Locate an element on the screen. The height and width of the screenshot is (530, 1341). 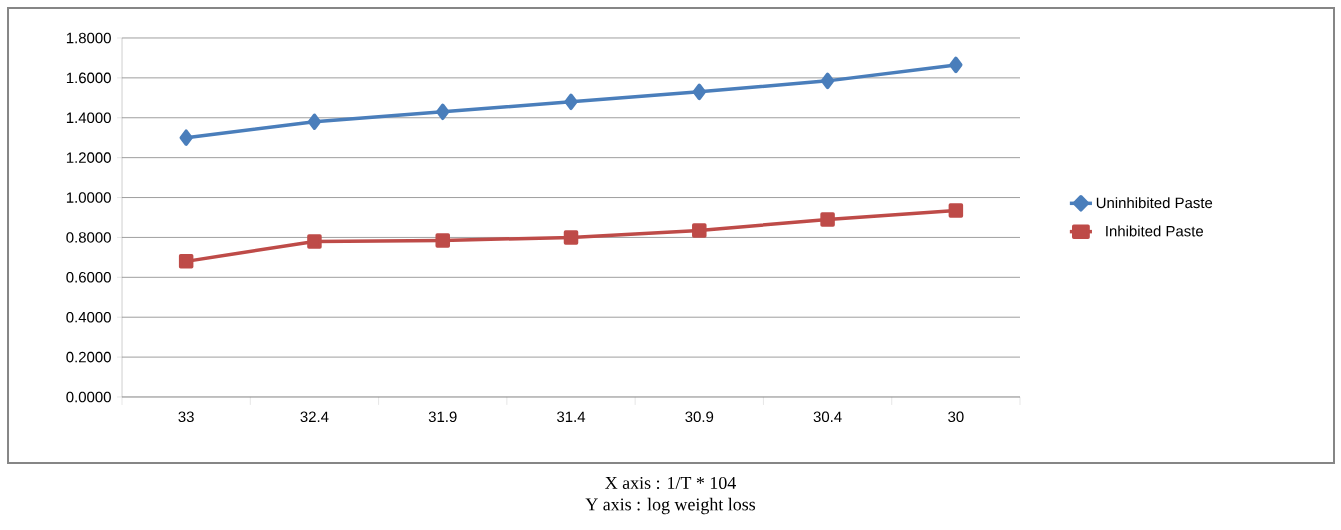
x-tick-label: 30.4 is located at coordinates (827, 417).